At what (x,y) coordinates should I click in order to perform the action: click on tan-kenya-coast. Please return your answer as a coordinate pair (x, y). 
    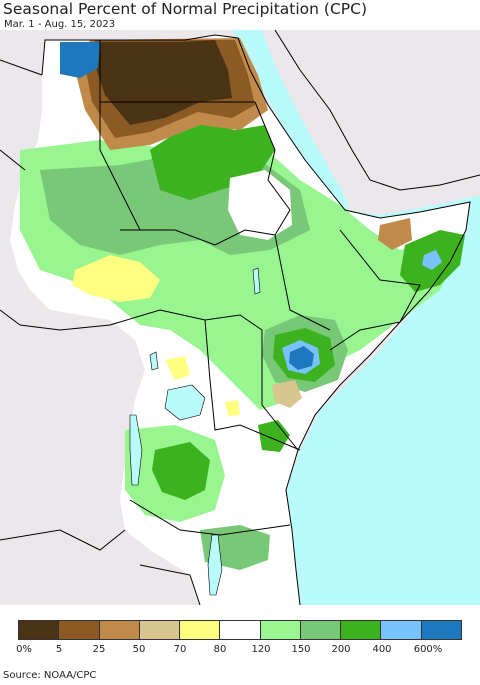
    Looking at the image, I should click on (287, 394).